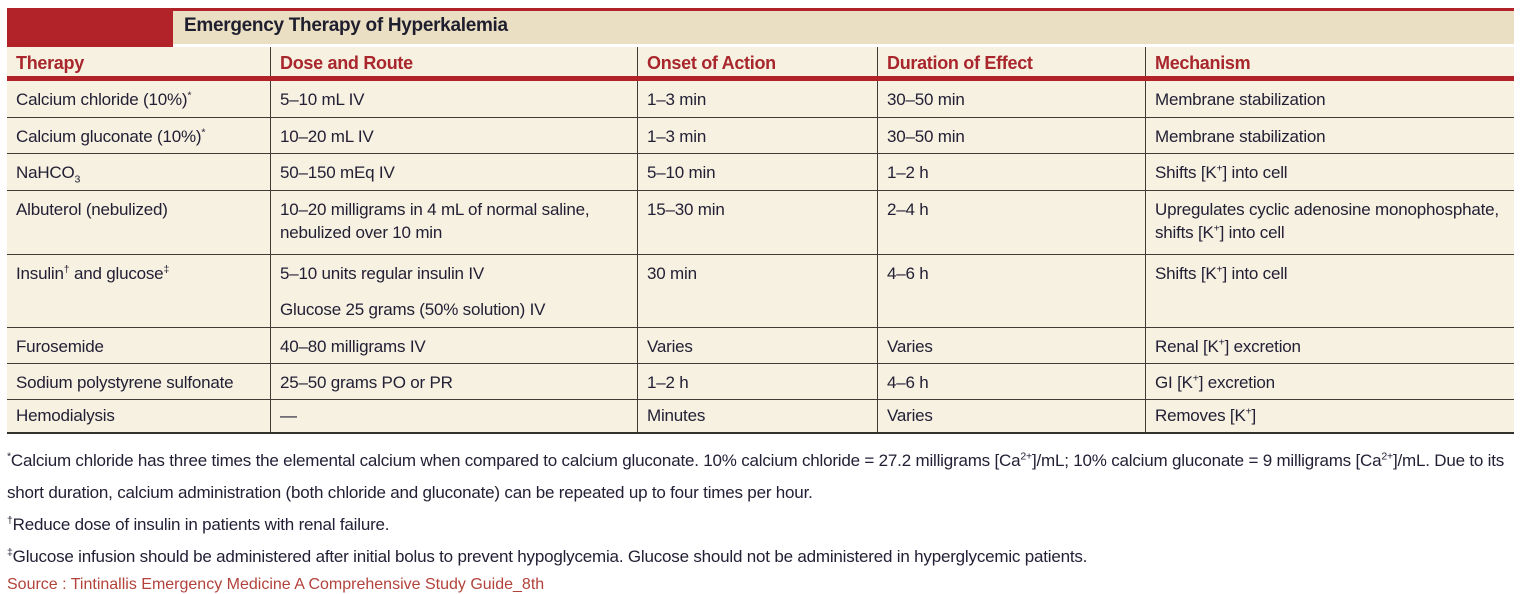 This screenshot has height=594, width=1522. What do you see at coordinates (453, 381) in the screenshot?
I see `cell-dose: 25–50 grams PO or PR` at bounding box center [453, 381].